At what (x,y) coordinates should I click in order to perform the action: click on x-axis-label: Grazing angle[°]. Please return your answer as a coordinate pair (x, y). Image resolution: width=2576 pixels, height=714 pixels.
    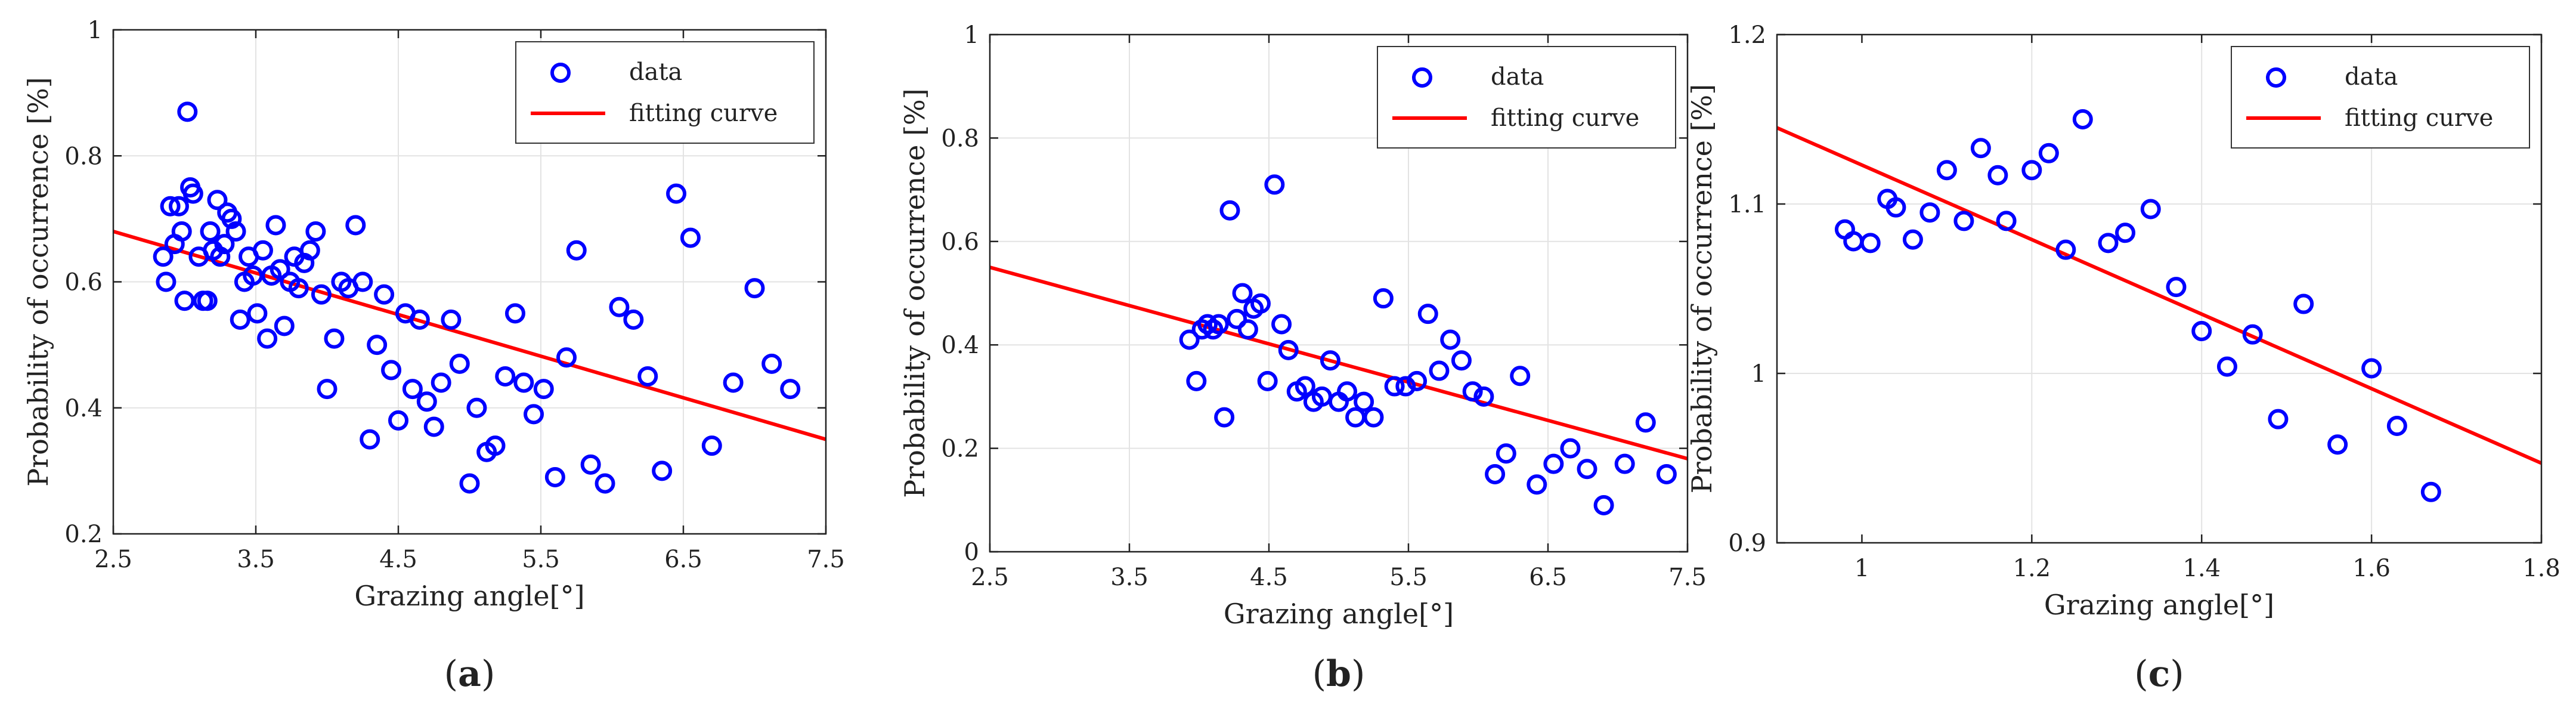
    Looking at the image, I should click on (2159, 605).